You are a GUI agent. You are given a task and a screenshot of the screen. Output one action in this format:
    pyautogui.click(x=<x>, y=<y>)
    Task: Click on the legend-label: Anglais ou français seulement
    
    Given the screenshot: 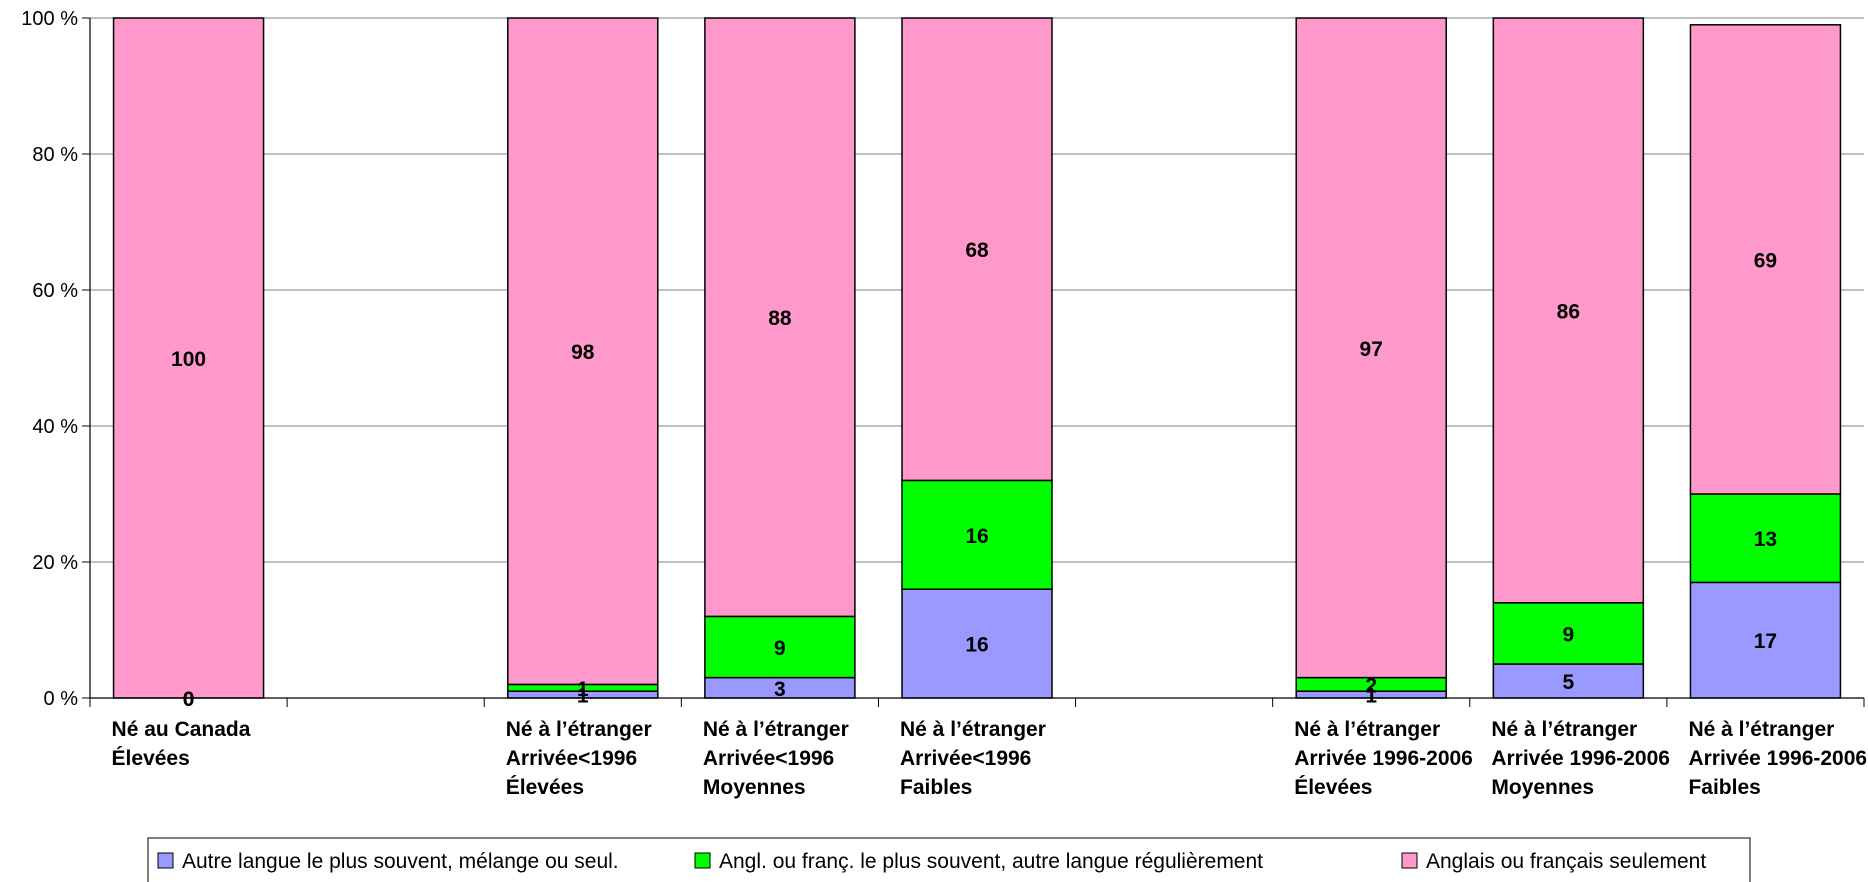 What is the action you would take?
    pyautogui.click(x=1566, y=861)
    